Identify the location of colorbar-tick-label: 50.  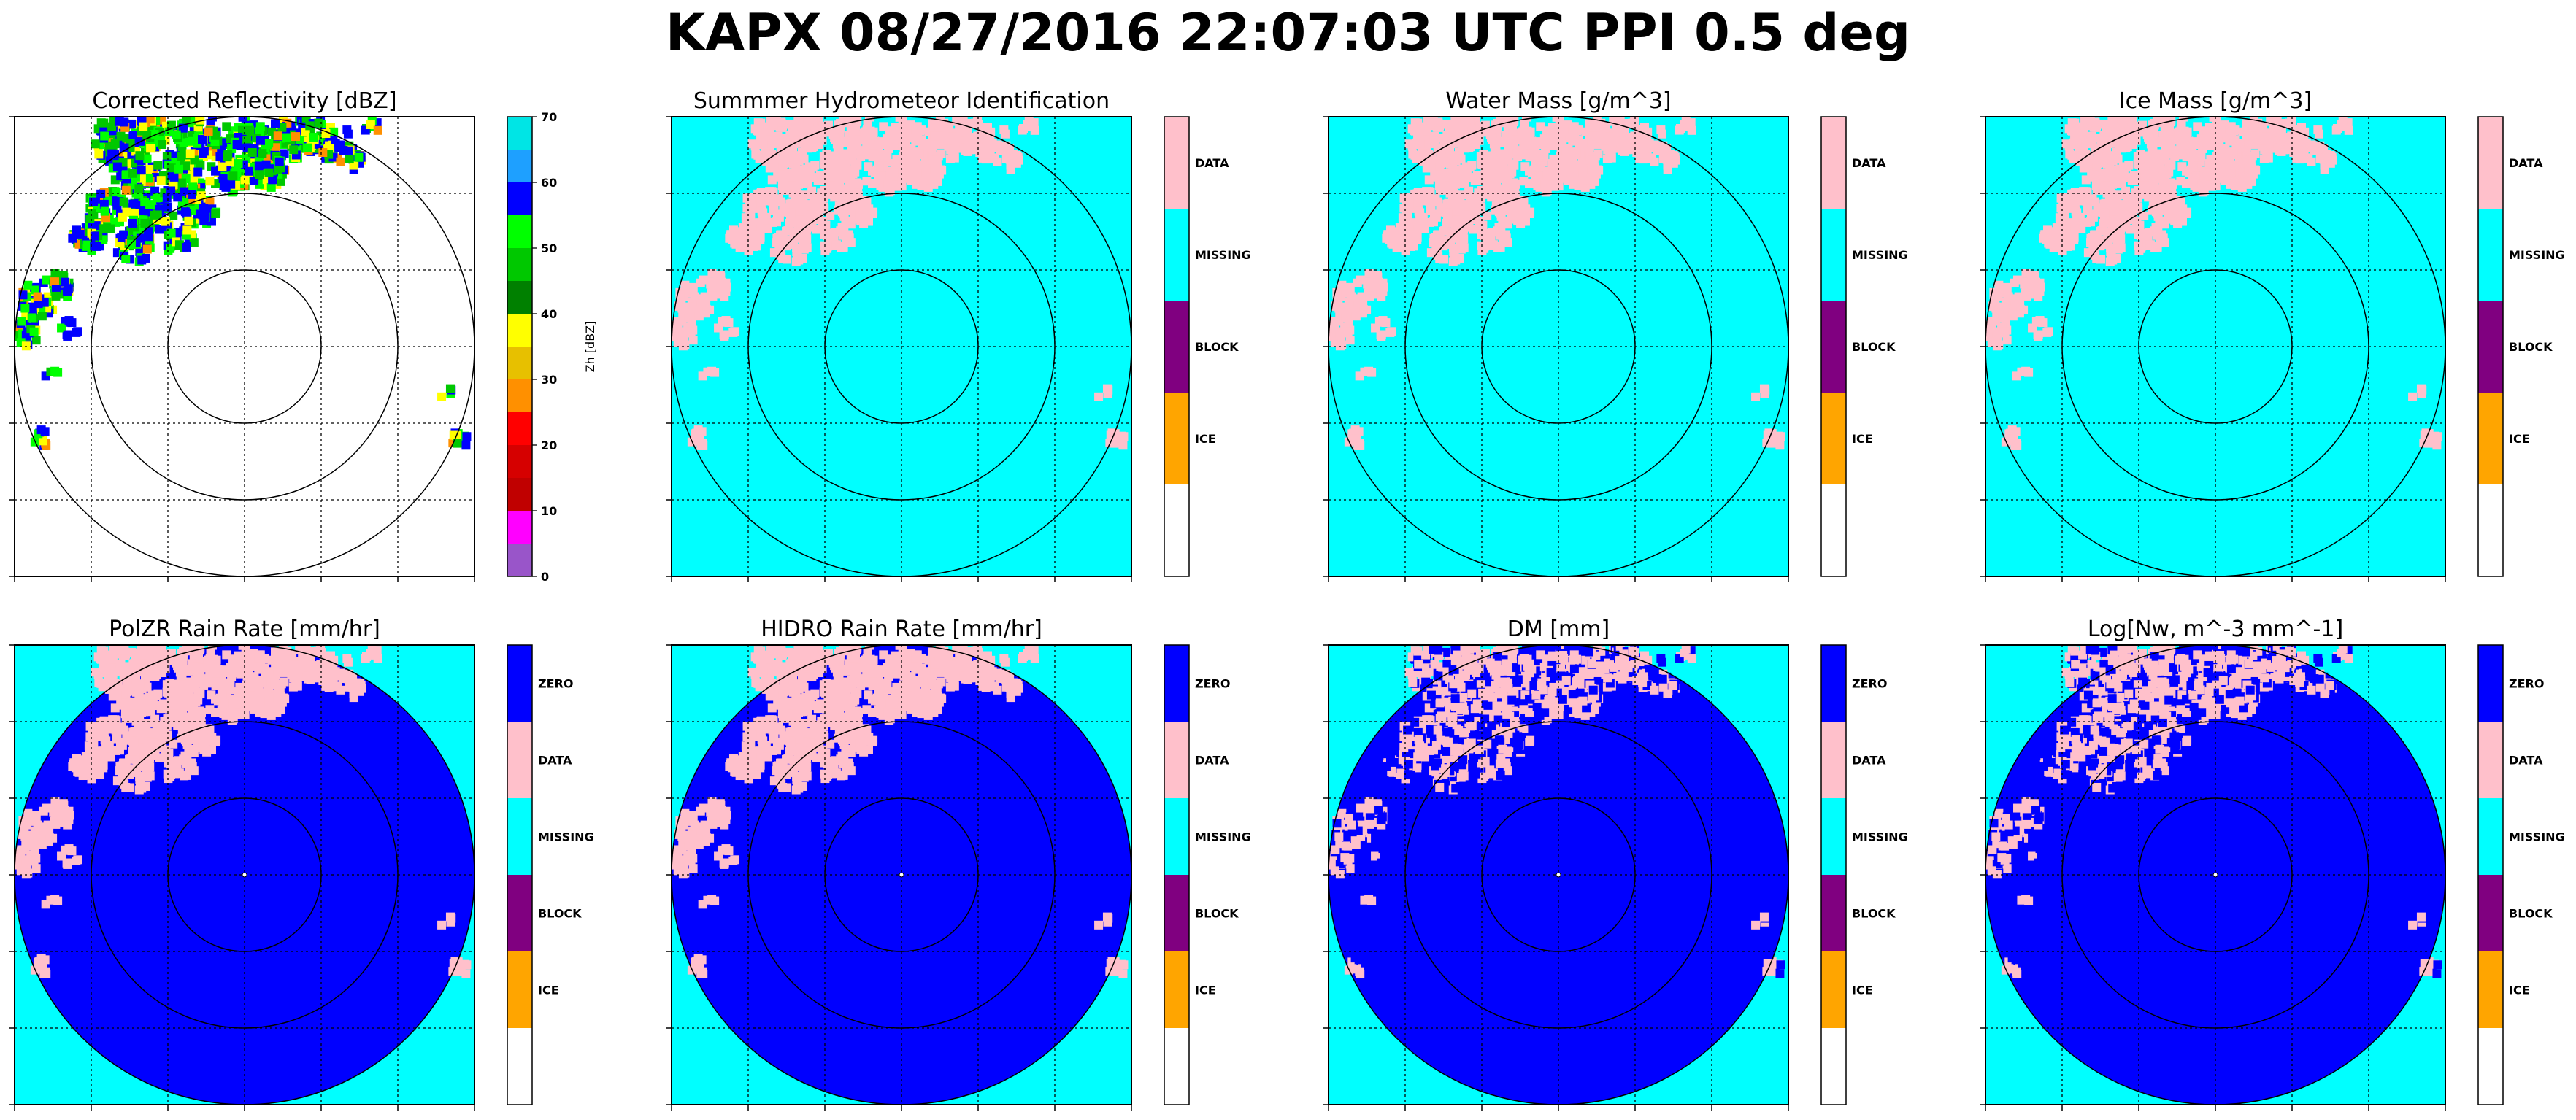
(549, 248).